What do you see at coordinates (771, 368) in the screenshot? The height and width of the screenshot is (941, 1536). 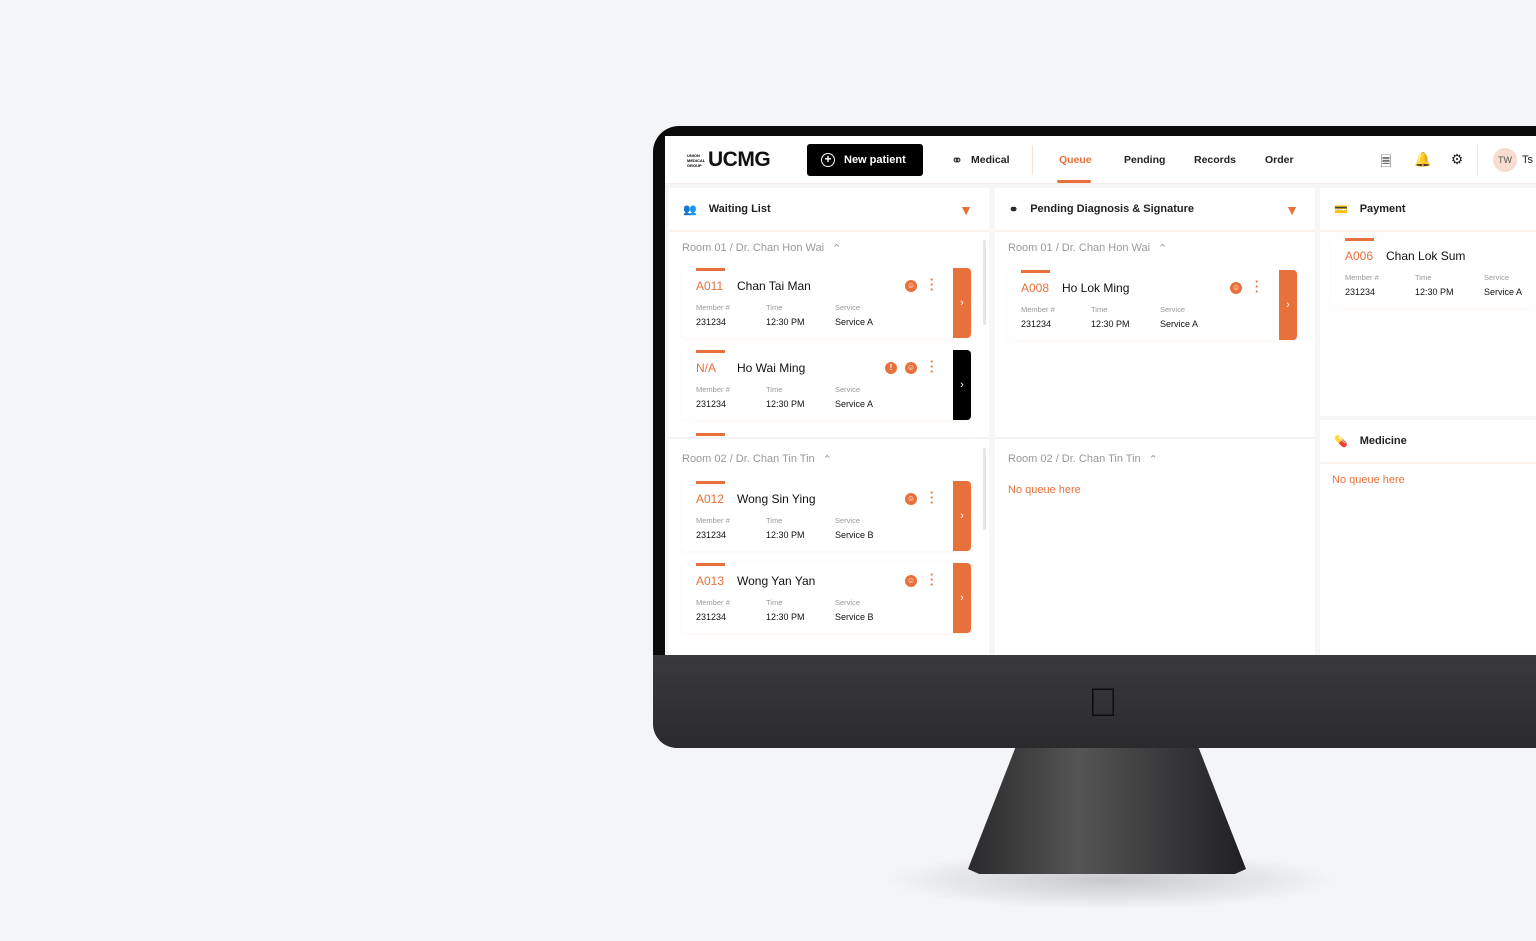 I see `patient-name: Ho Wai Ming` at bounding box center [771, 368].